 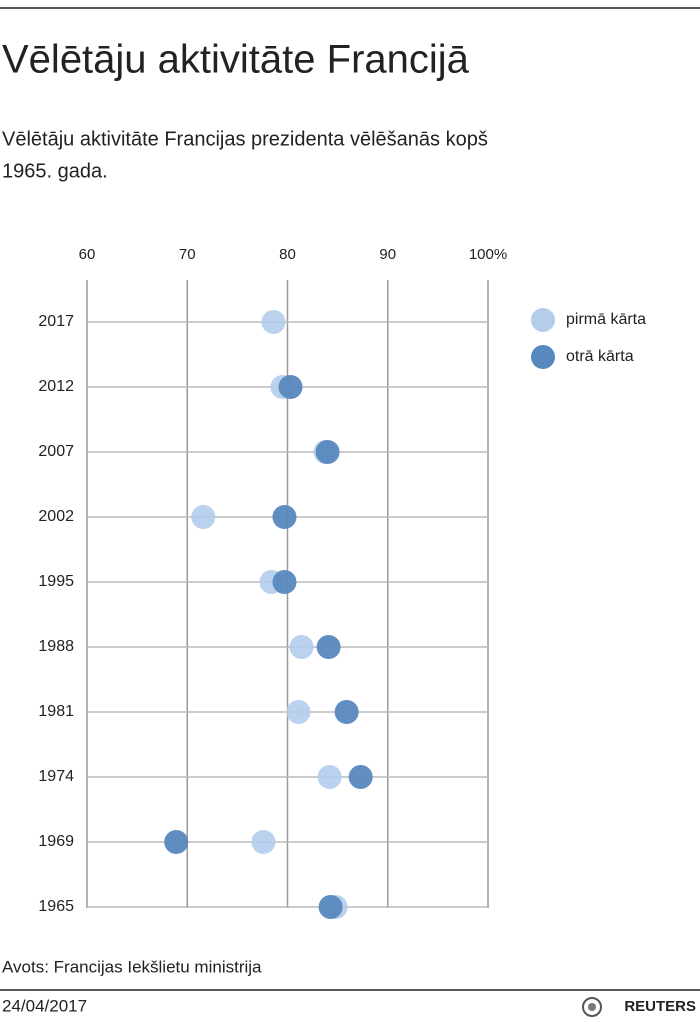 I want to click on legend-label: otrā kārta, so click(x=600, y=356).